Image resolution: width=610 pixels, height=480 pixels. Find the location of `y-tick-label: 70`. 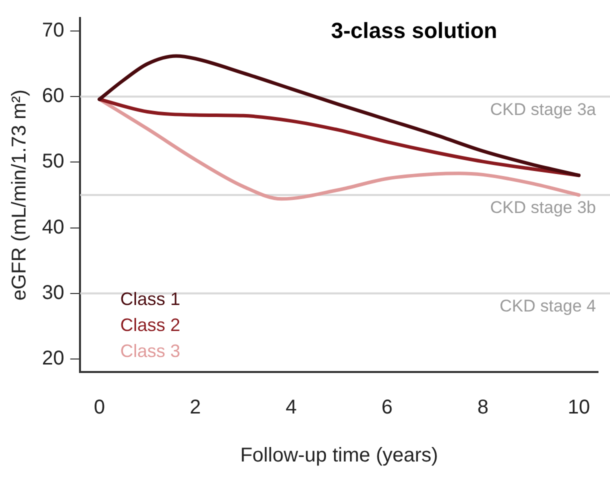

y-tick-label: 70 is located at coordinates (53, 31).